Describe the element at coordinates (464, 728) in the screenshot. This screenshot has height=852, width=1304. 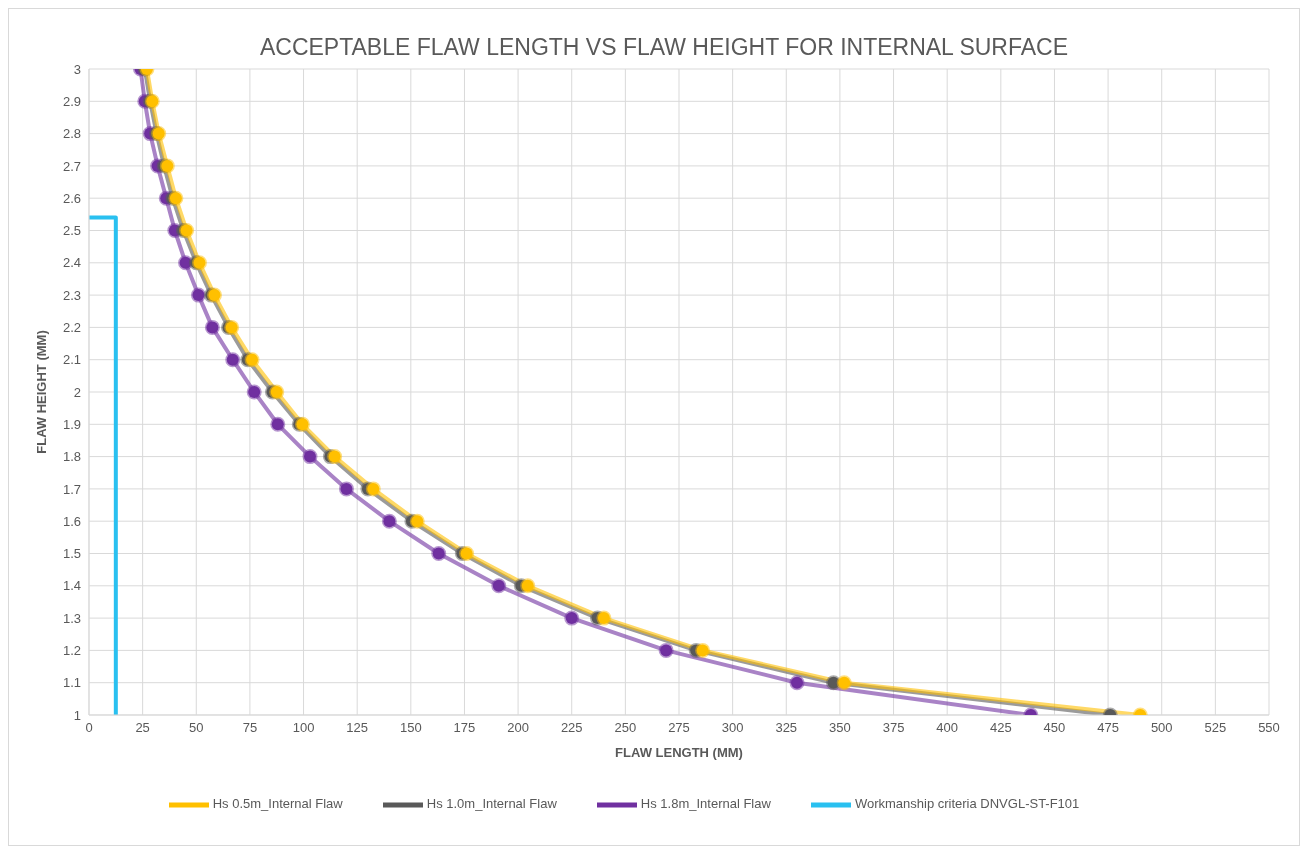
I see `x-tick-label: 175` at that location.